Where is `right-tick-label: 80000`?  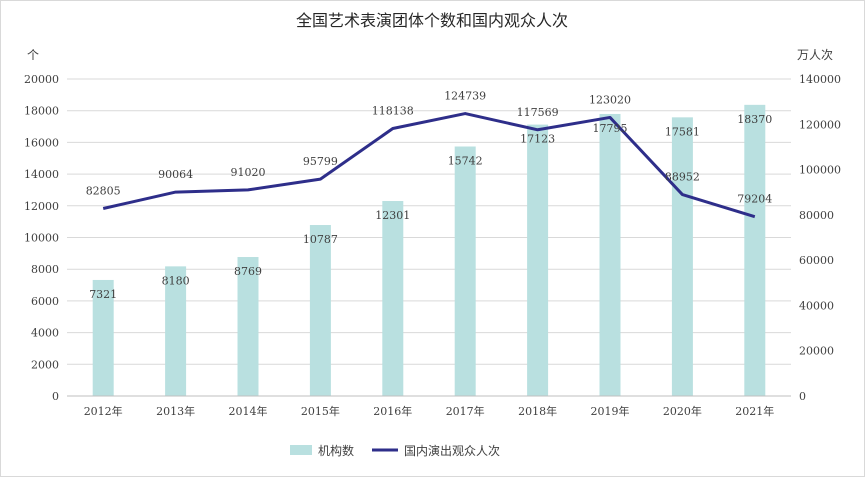
right-tick-label: 80000 is located at coordinates (816, 215).